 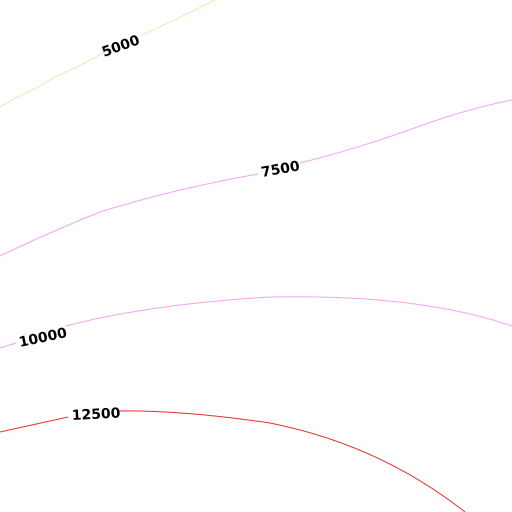 I want to click on contour-label-5000: 5000, so click(x=121, y=46).